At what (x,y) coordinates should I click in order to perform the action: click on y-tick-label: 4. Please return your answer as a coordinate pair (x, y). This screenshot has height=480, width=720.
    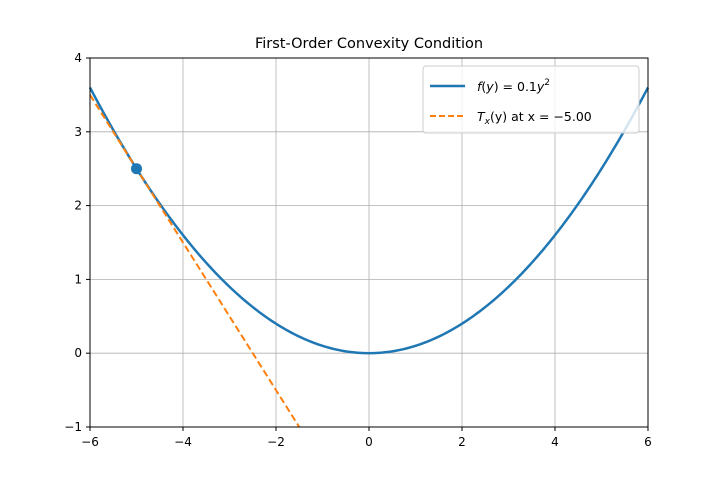
    Looking at the image, I should click on (78, 58).